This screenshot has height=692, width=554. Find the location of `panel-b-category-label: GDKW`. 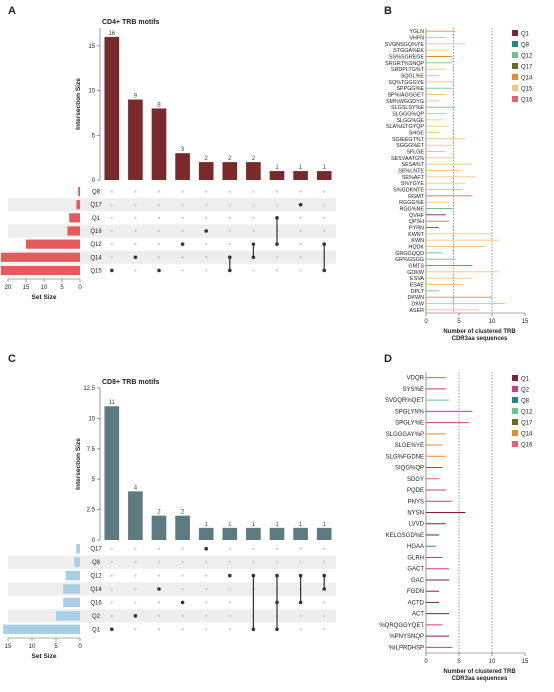

panel-b-category-label: GDKW is located at coordinates (416, 273).